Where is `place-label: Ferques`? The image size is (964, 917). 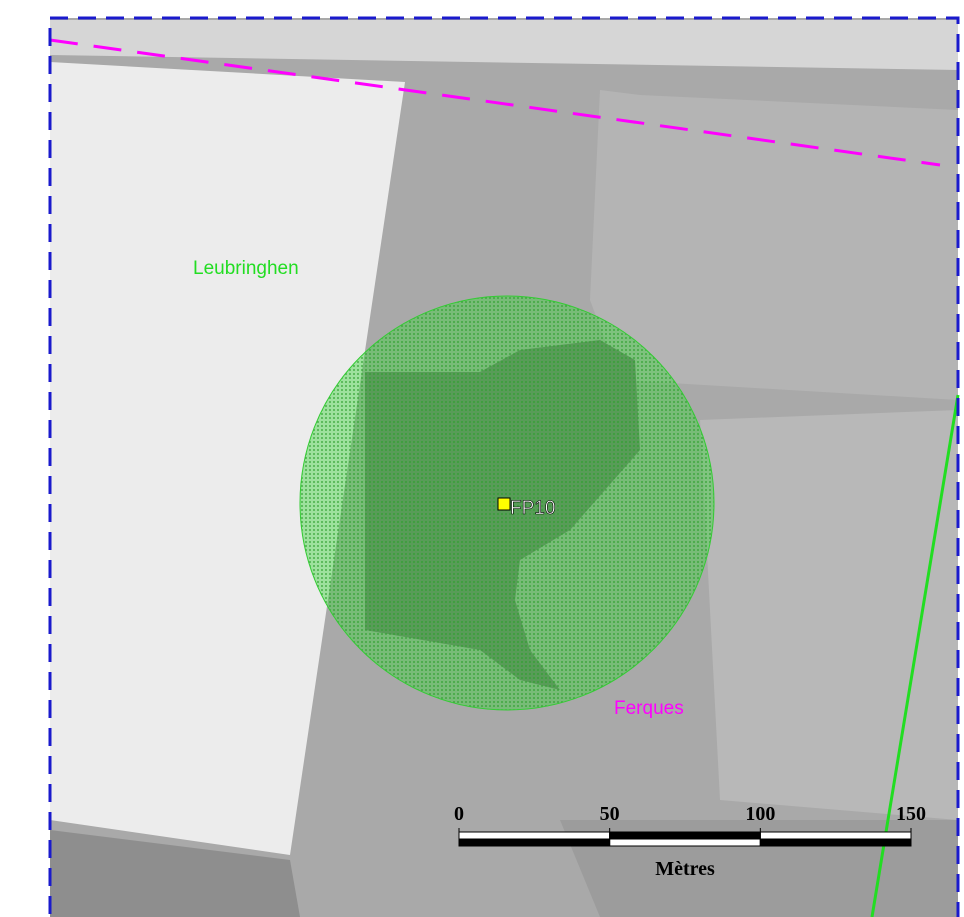
place-label: Ferques is located at coordinates (649, 708).